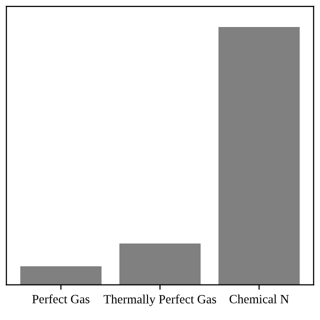 The width and height of the screenshot is (320, 320). Describe the element at coordinates (259, 299) in the screenshot. I see `x-tick-label: Chemical N` at that location.